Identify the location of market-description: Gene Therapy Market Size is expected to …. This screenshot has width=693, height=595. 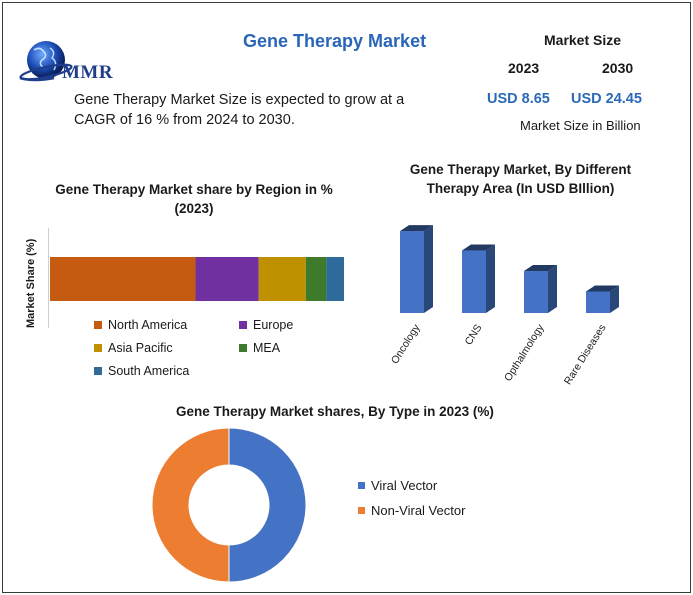
(239, 110).